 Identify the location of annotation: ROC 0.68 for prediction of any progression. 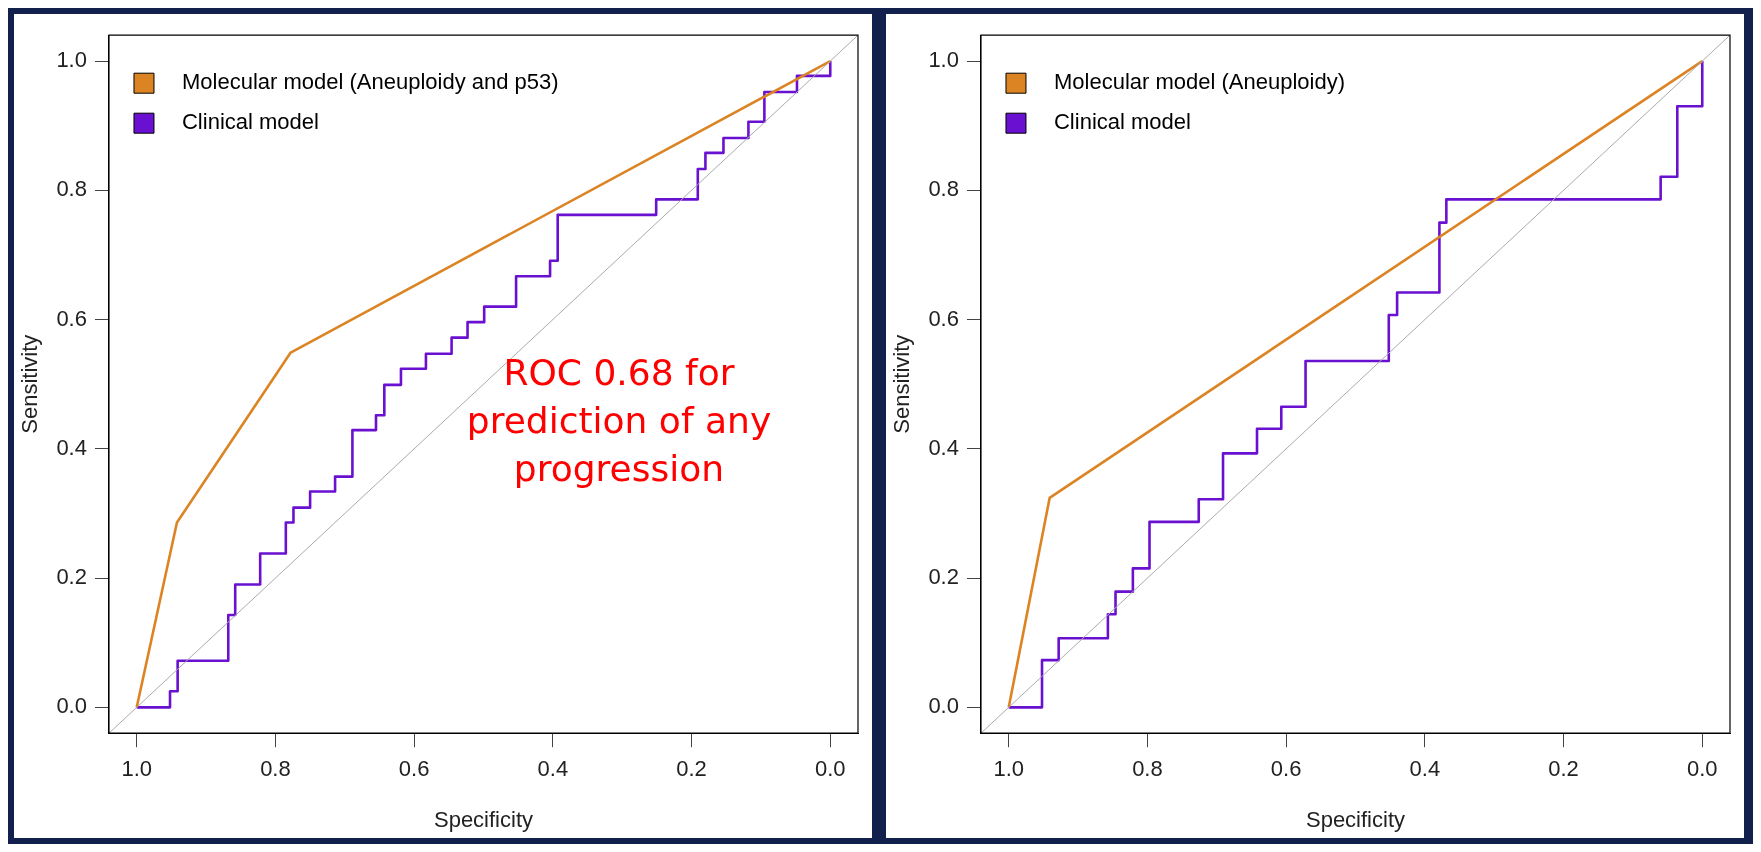
(619, 421).